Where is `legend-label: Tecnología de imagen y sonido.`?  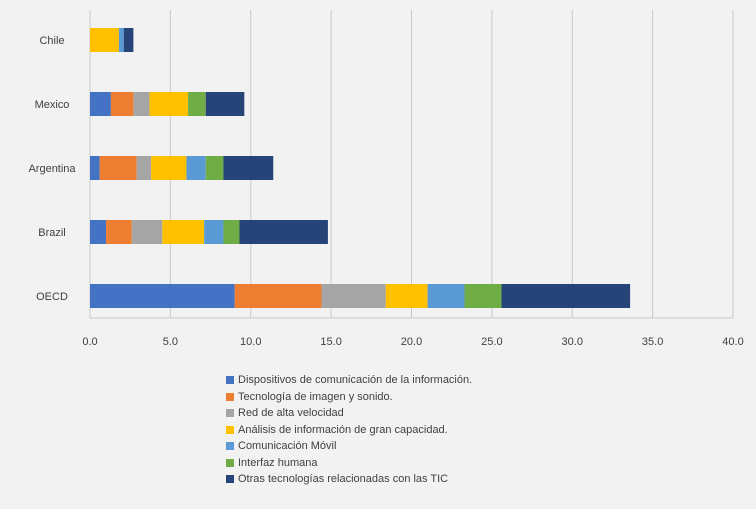 legend-label: Tecnología de imagen y sonido. is located at coordinates (315, 396).